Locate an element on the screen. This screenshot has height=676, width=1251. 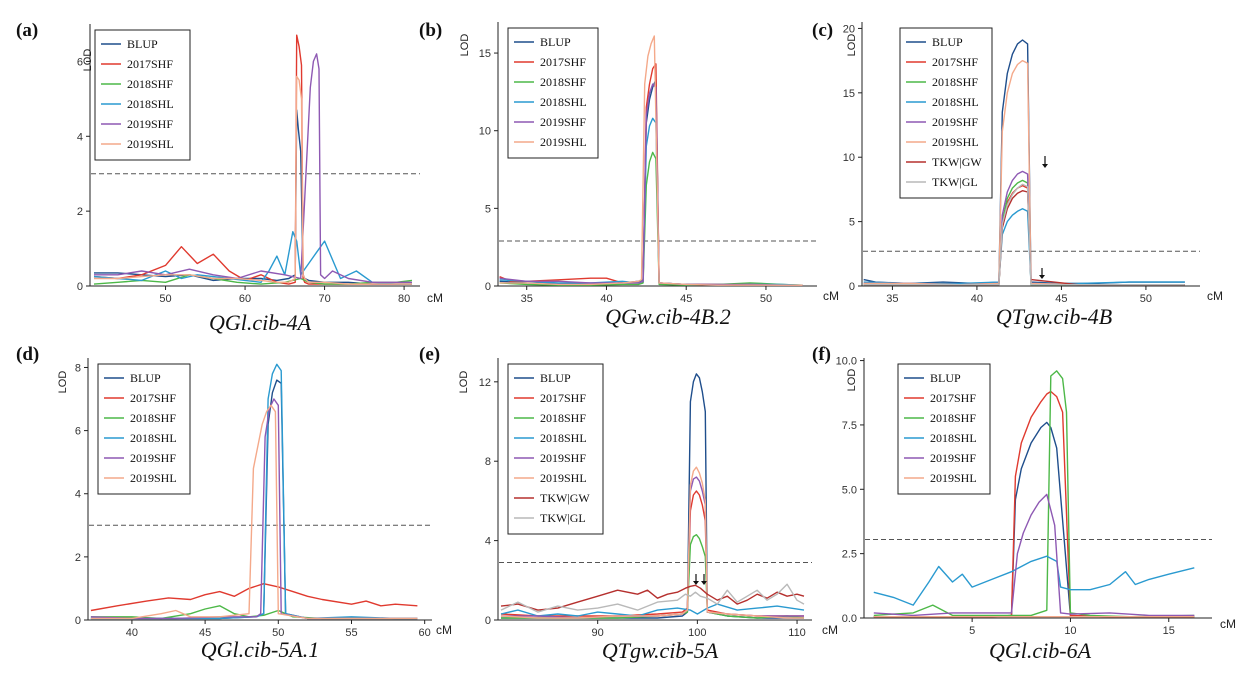
panel-title: QGl.cib-4A is located at coordinates (260, 322).